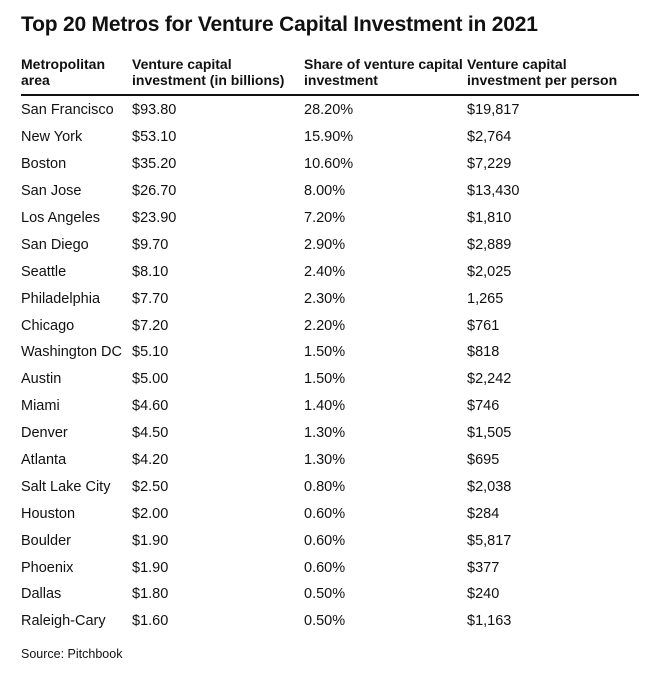 Image resolution: width=650 pixels, height=673 pixels. What do you see at coordinates (483, 567) in the screenshot?
I see `cell-per-person: $377` at bounding box center [483, 567].